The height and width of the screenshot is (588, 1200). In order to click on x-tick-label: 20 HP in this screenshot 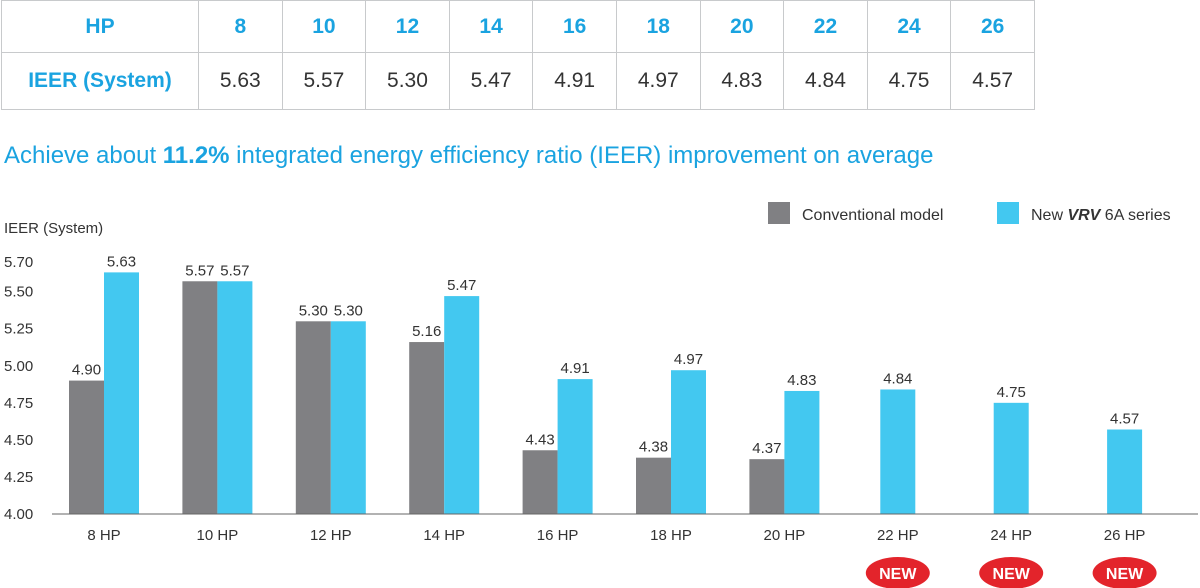, I will do `click(785, 535)`.